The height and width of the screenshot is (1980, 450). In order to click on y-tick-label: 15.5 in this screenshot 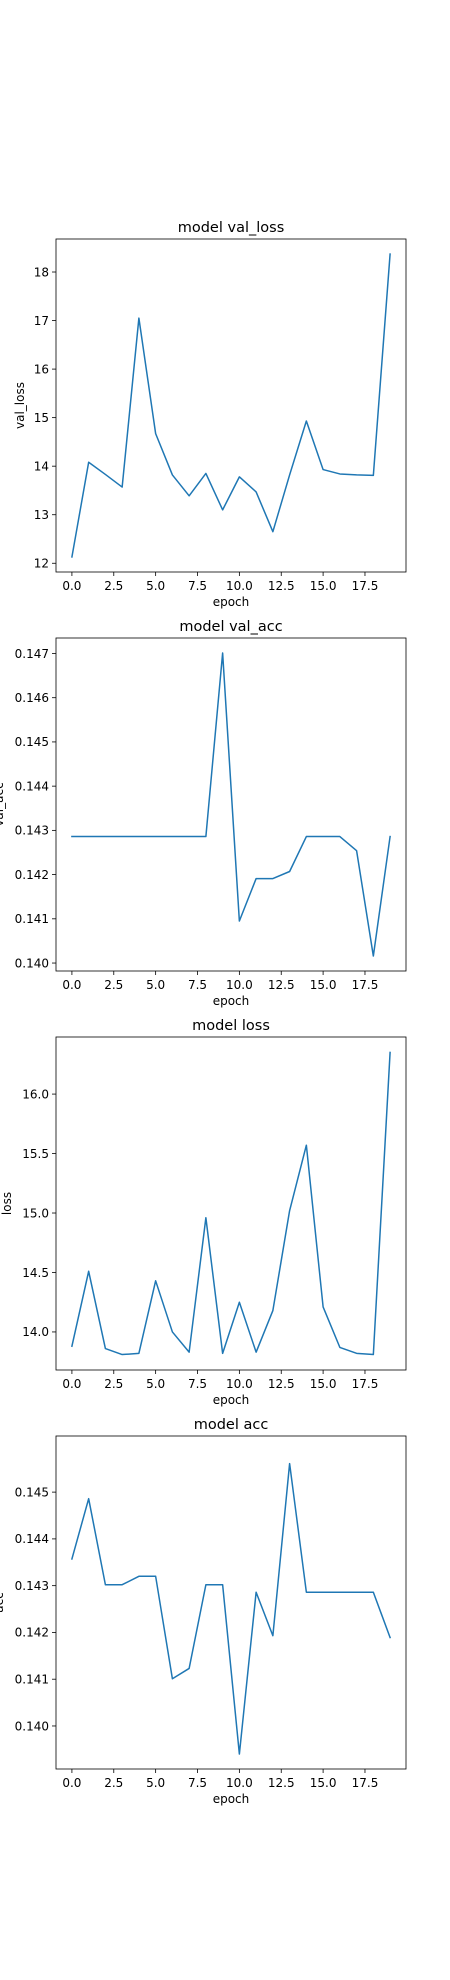, I will do `click(35, 1154)`.